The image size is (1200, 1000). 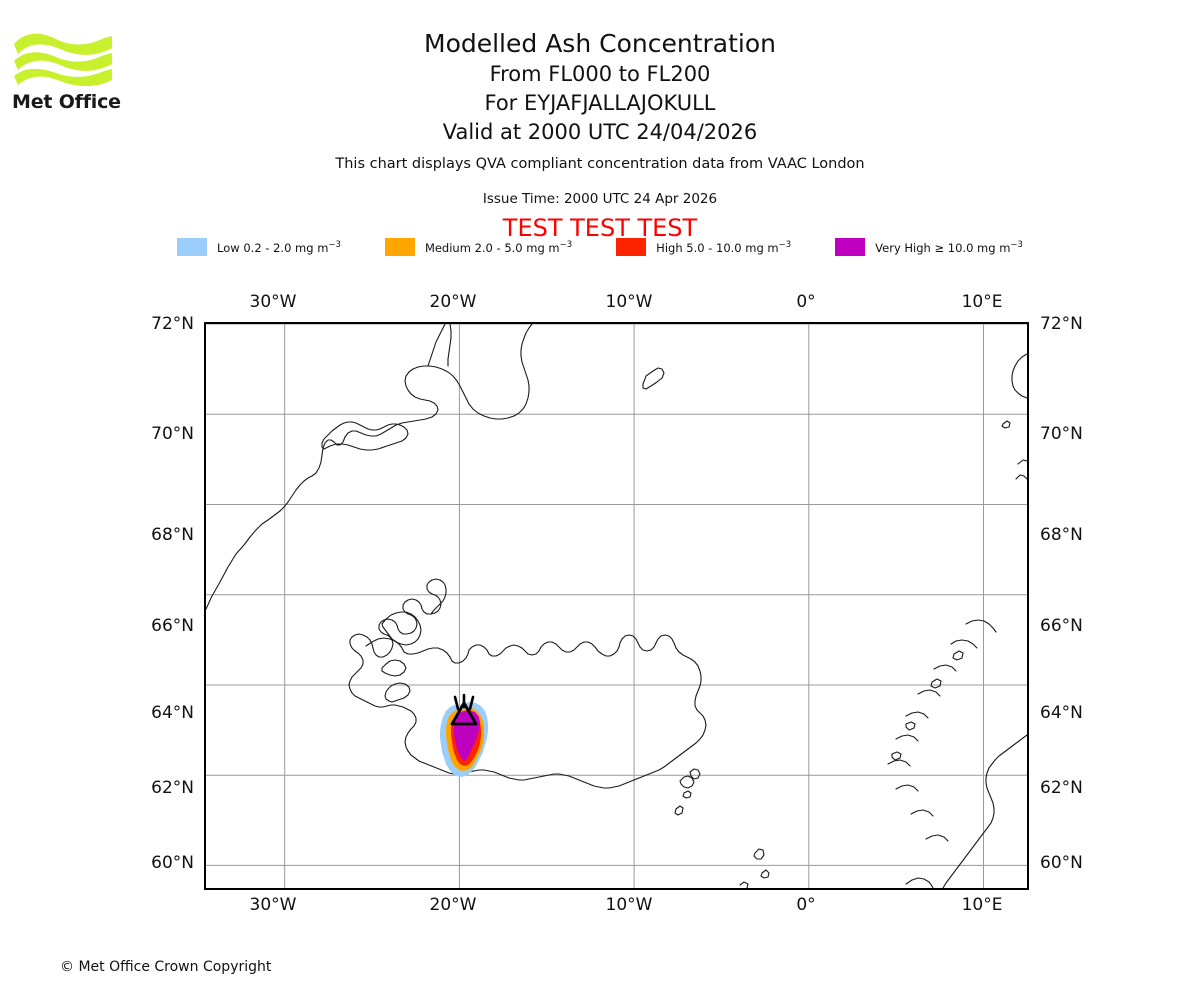 What do you see at coordinates (984, 811) in the screenshot?
I see `coastline-norway` at bounding box center [984, 811].